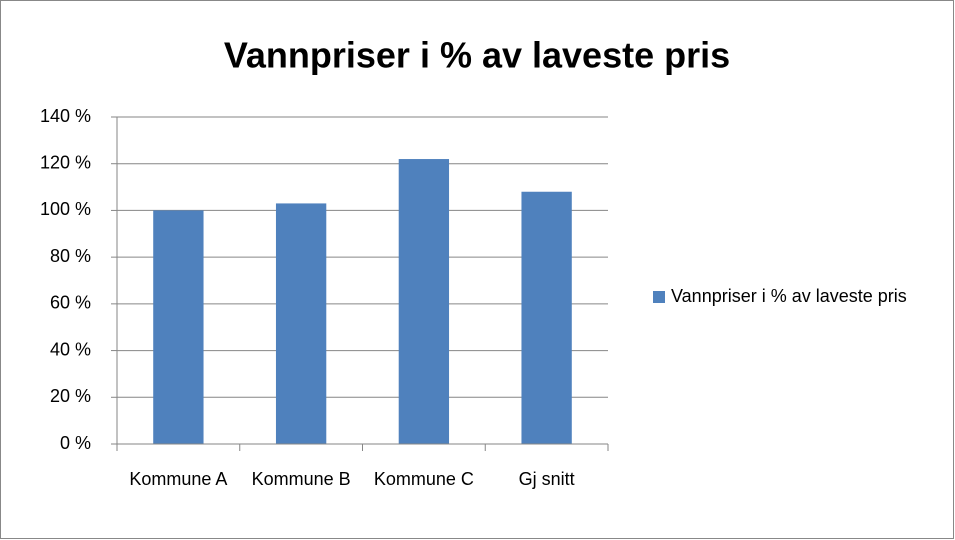 The image size is (955, 540). I want to click on y-tick-label: 60 %, so click(70, 303).